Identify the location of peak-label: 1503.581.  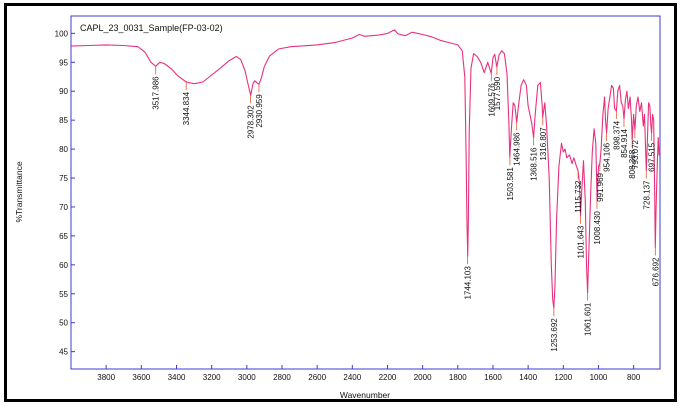
(510, 184).